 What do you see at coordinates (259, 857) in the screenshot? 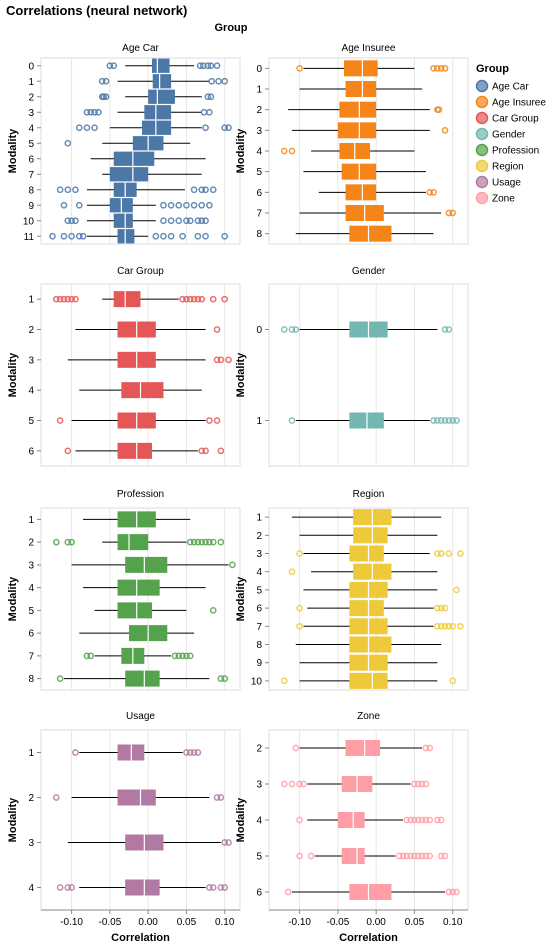
I see `y-tick-label: 5` at bounding box center [259, 857].